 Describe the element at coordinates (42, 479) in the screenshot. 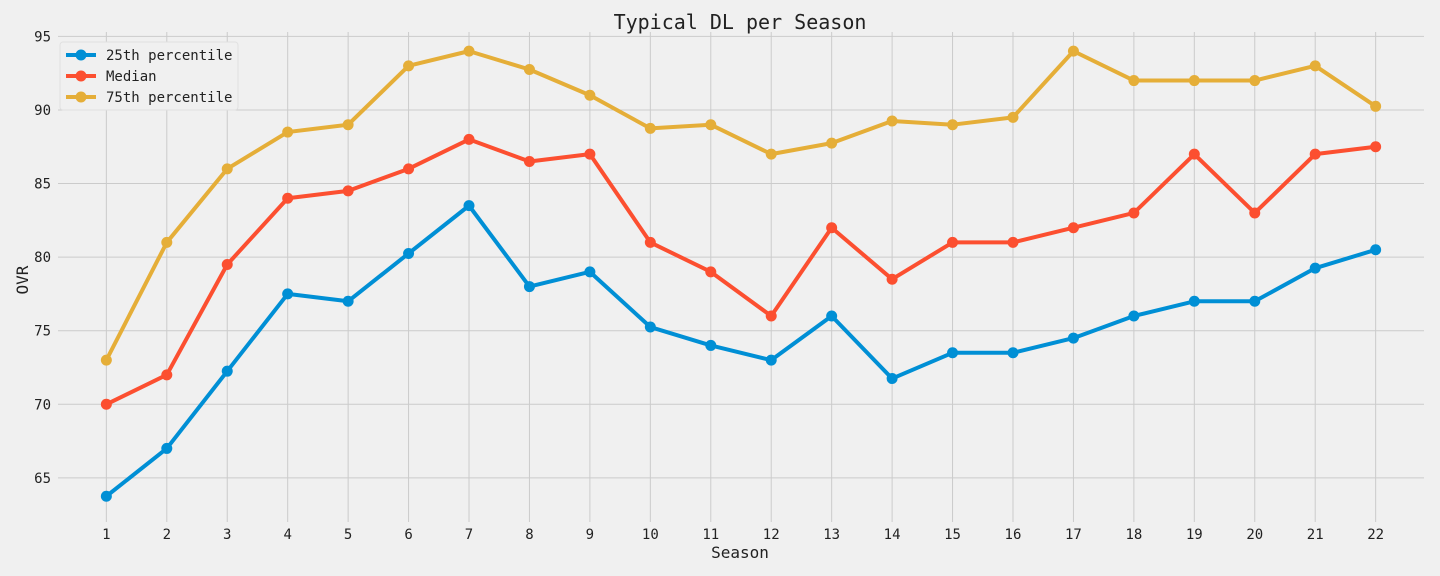

I see `y-tick-label: 65` at that location.